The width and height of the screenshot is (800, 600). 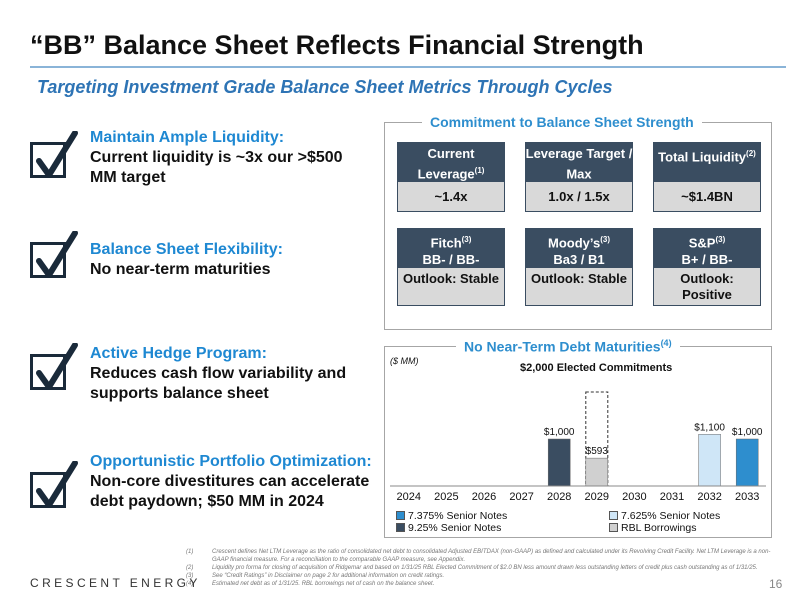 I want to click on legend-item-rbl: RBL Borrowings, so click(x=652, y=528).